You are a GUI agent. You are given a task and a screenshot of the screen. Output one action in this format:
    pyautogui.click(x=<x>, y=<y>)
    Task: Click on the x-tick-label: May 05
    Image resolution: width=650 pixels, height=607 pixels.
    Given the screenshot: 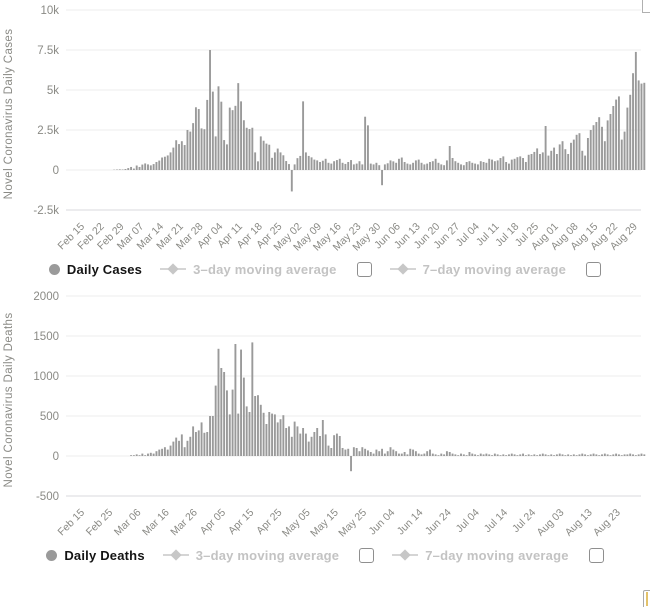 What is the action you would take?
    pyautogui.click(x=296, y=522)
    